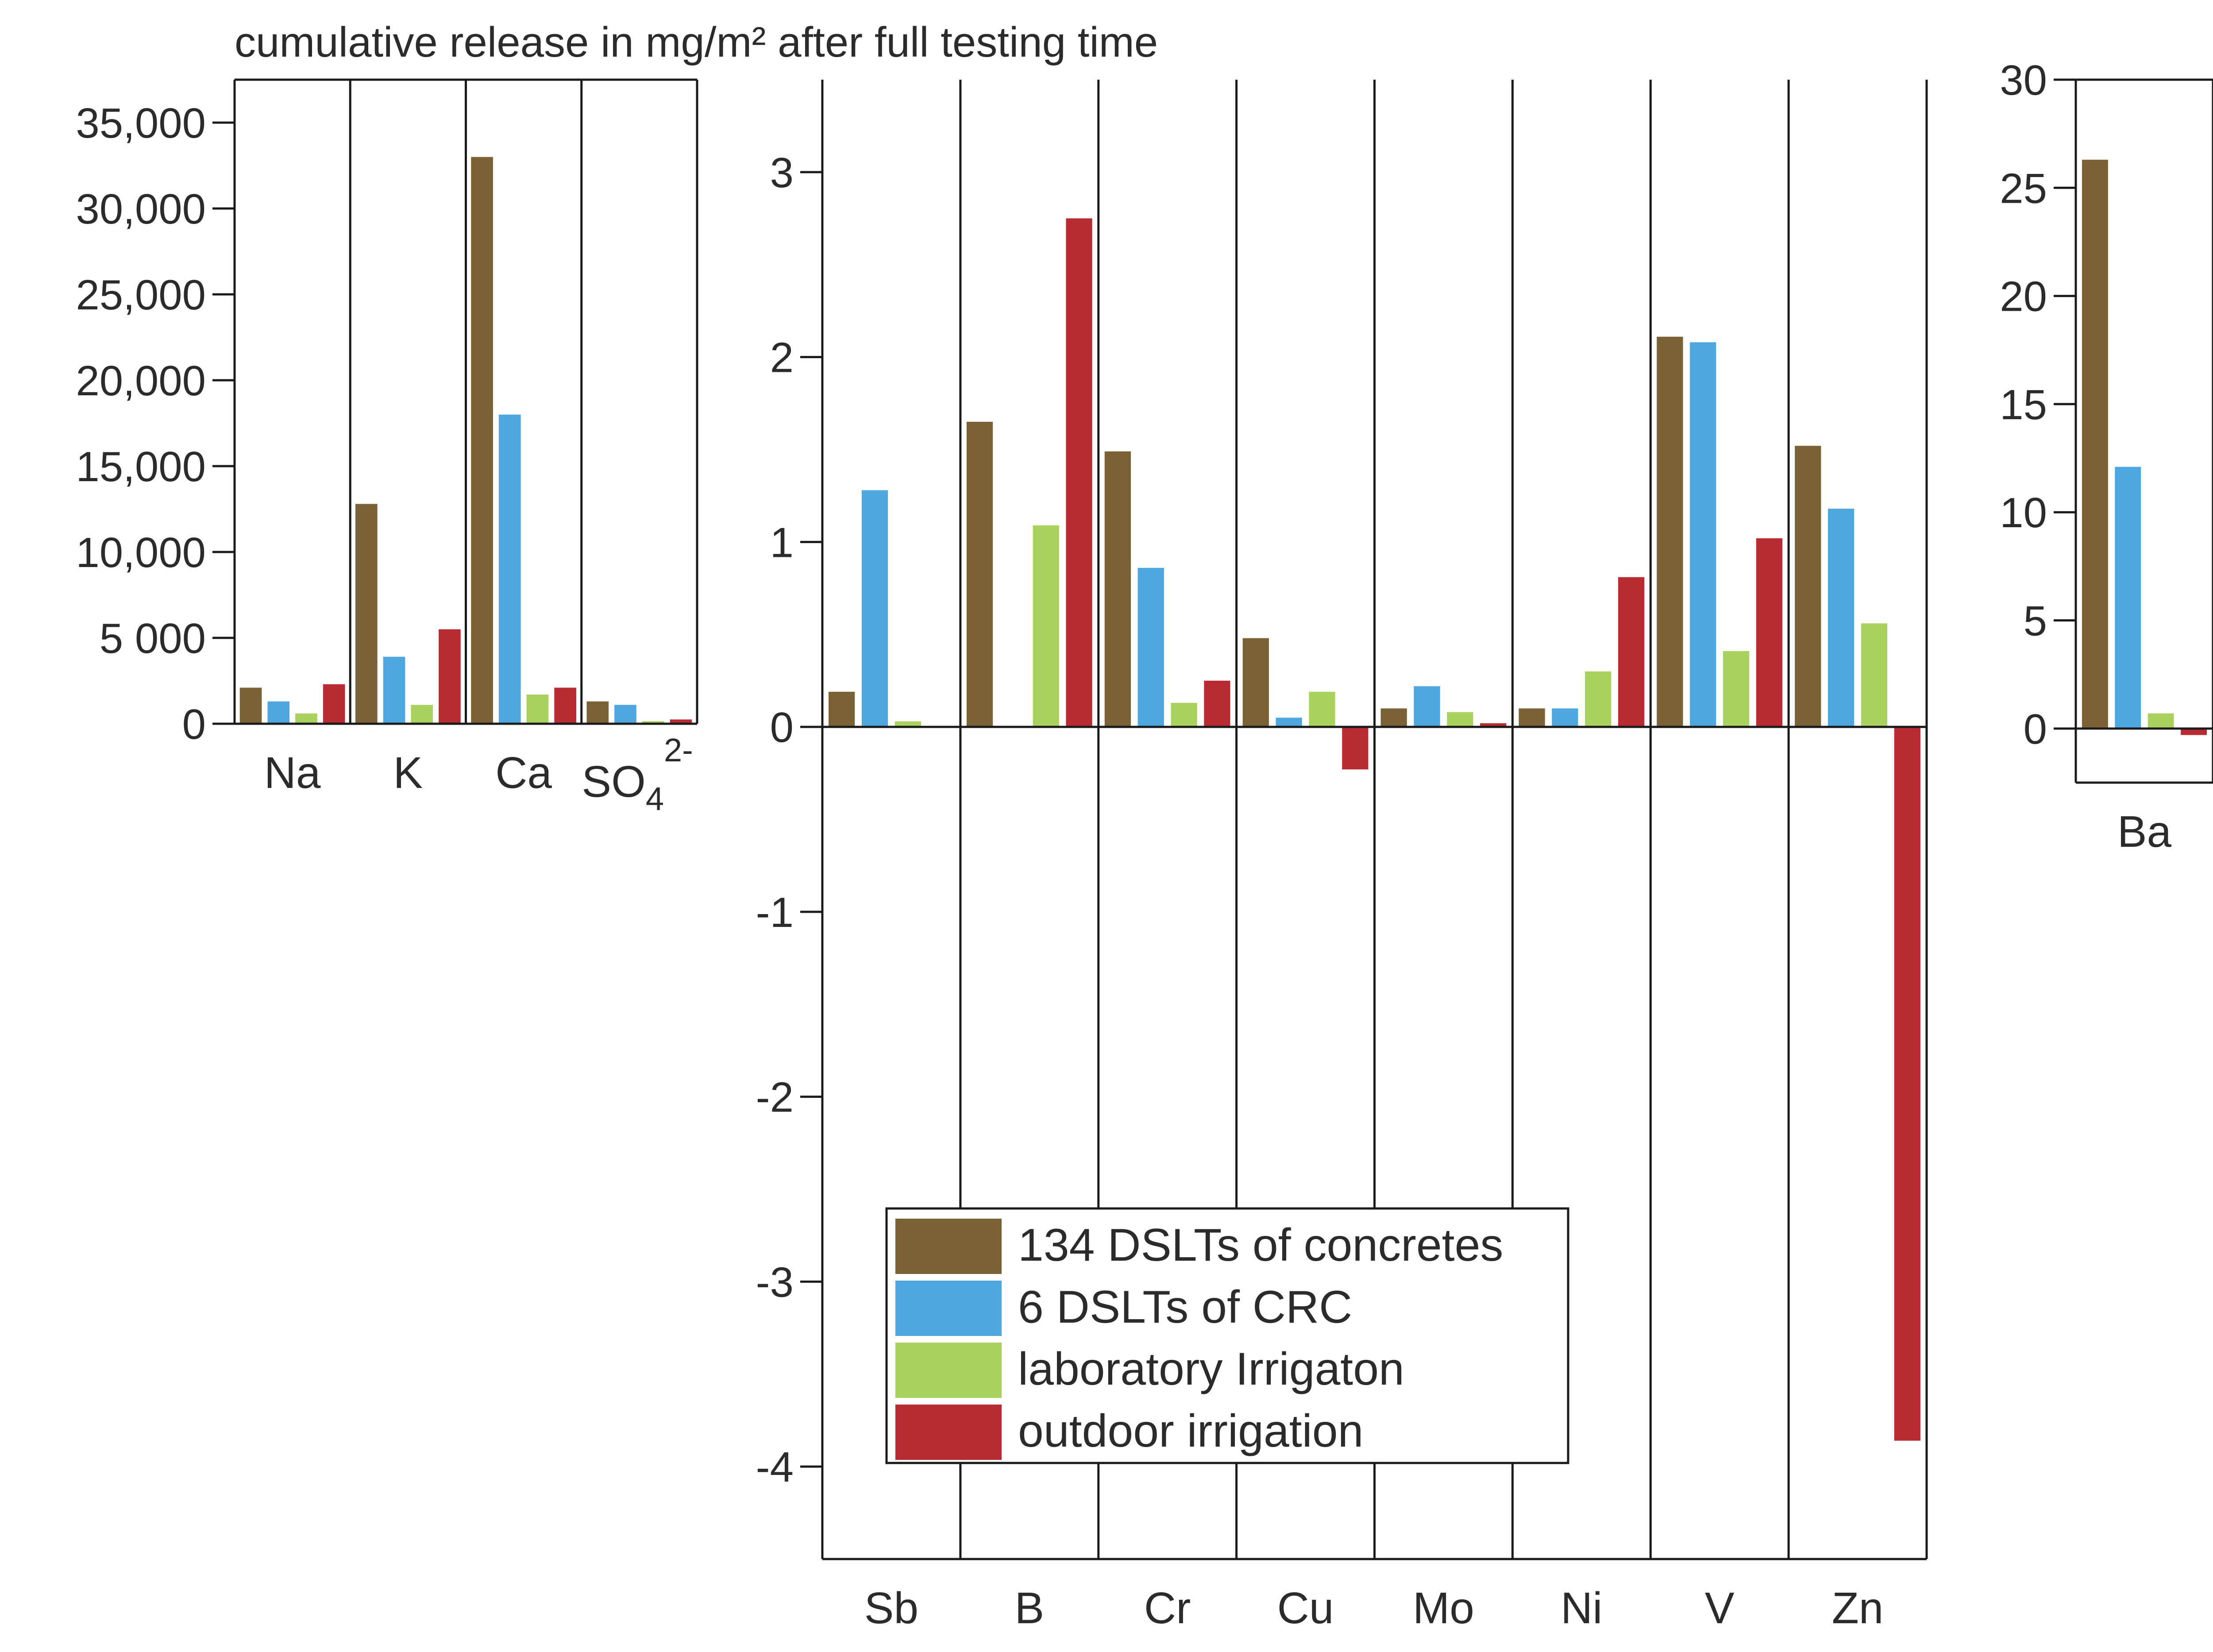 The width and height of the screenshot is (2213, 1652). Describe the element at coordinates (1769, 632) in the screenshot. I see `bar-trace-V-s3` at that location.